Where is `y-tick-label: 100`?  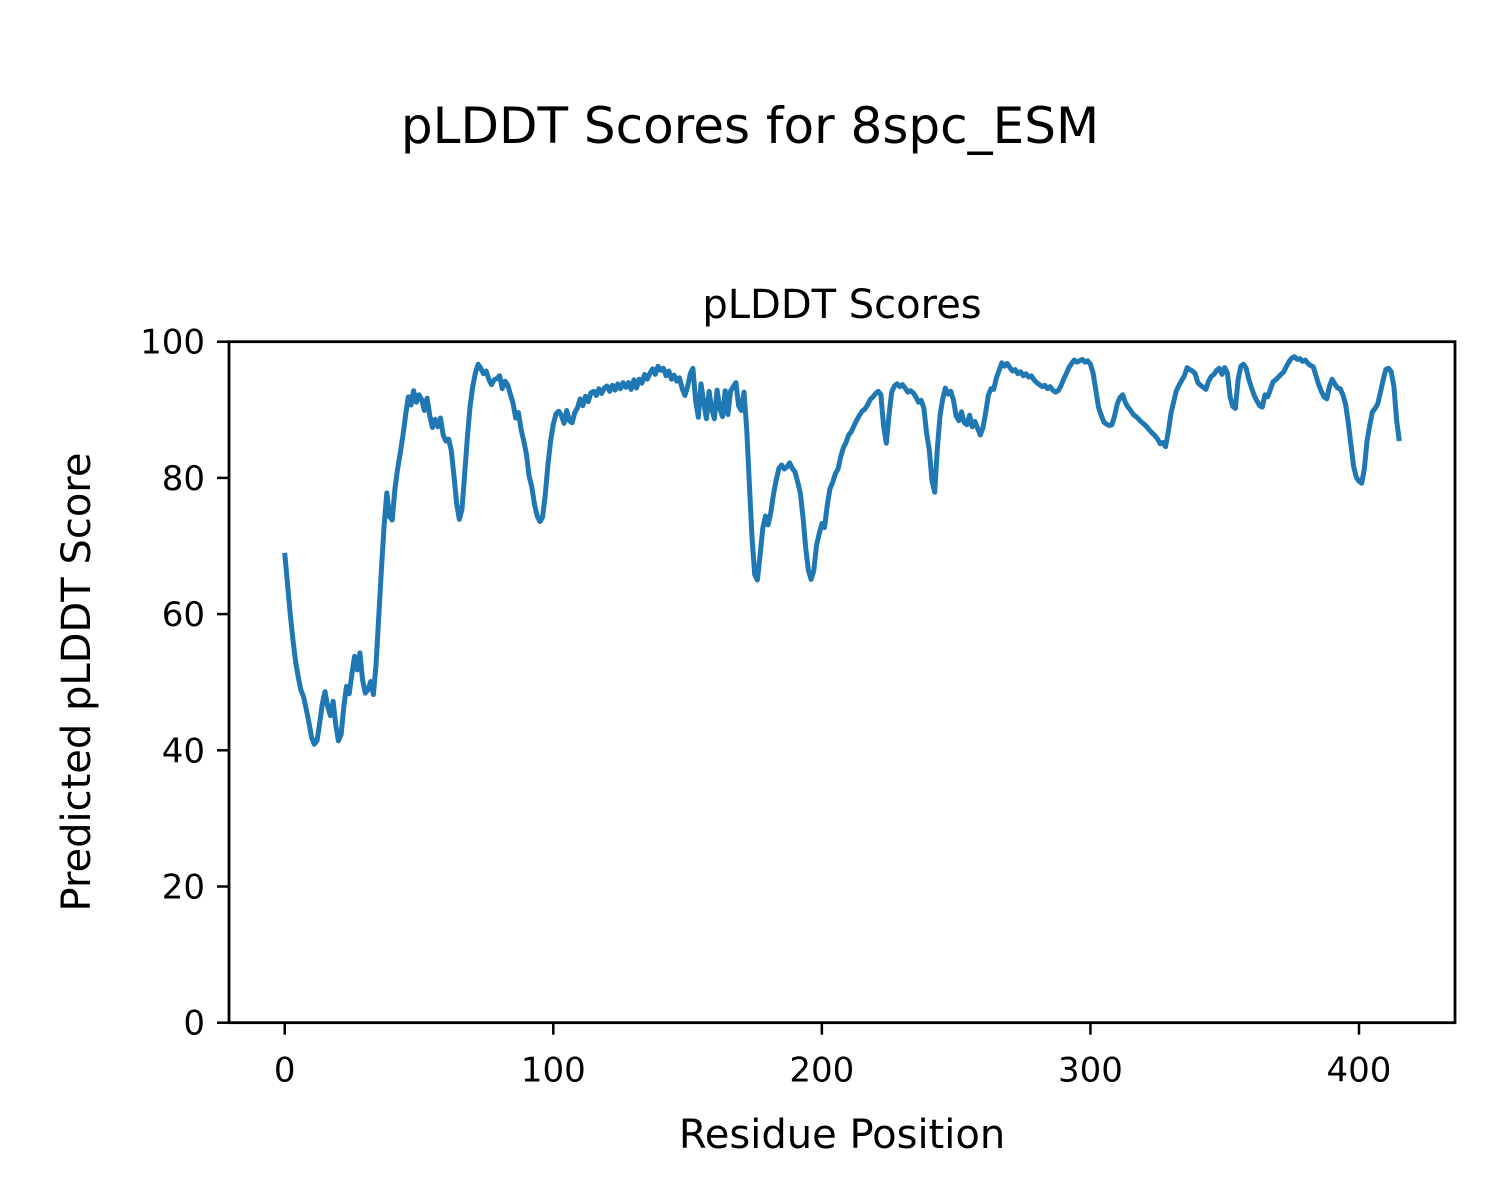
y-tick-label: 100 is located at coordinates (172, 343).